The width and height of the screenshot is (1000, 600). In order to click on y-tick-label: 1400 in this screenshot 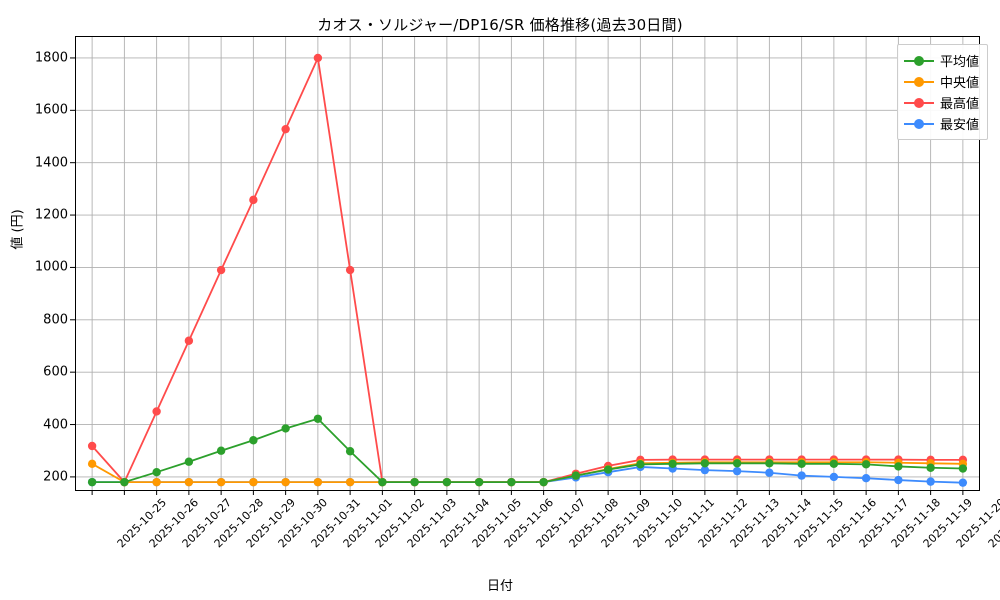, I will do `click(51, 163)`.